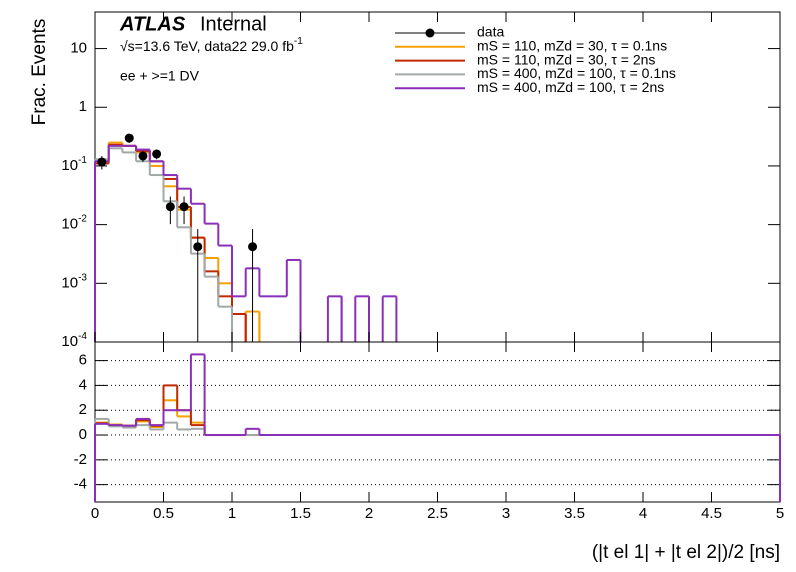 Image resolution: width=796 pixels, height=572 pixels. Describe the element at coordinates (83, 409) in the screenshot. I see `y-tick-label: 2` at that location.